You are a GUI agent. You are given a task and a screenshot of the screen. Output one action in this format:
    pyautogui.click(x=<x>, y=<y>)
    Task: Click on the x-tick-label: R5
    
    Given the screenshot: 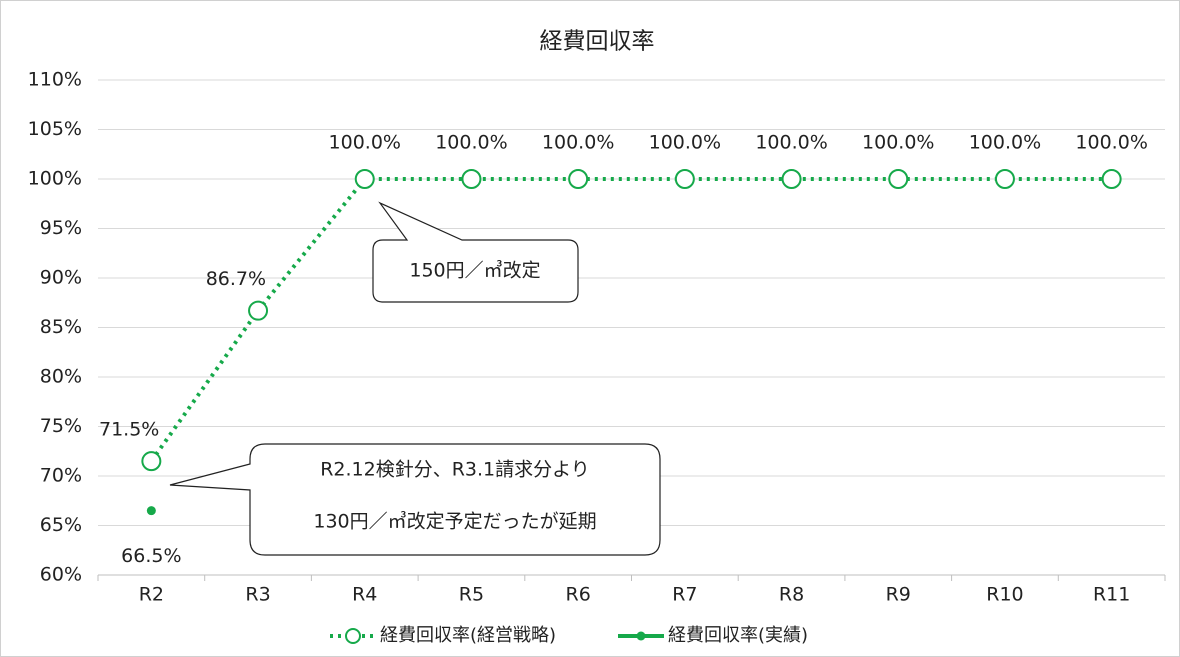 What is the action you would take?
    pyautogui.click(x=471, y=595)
    